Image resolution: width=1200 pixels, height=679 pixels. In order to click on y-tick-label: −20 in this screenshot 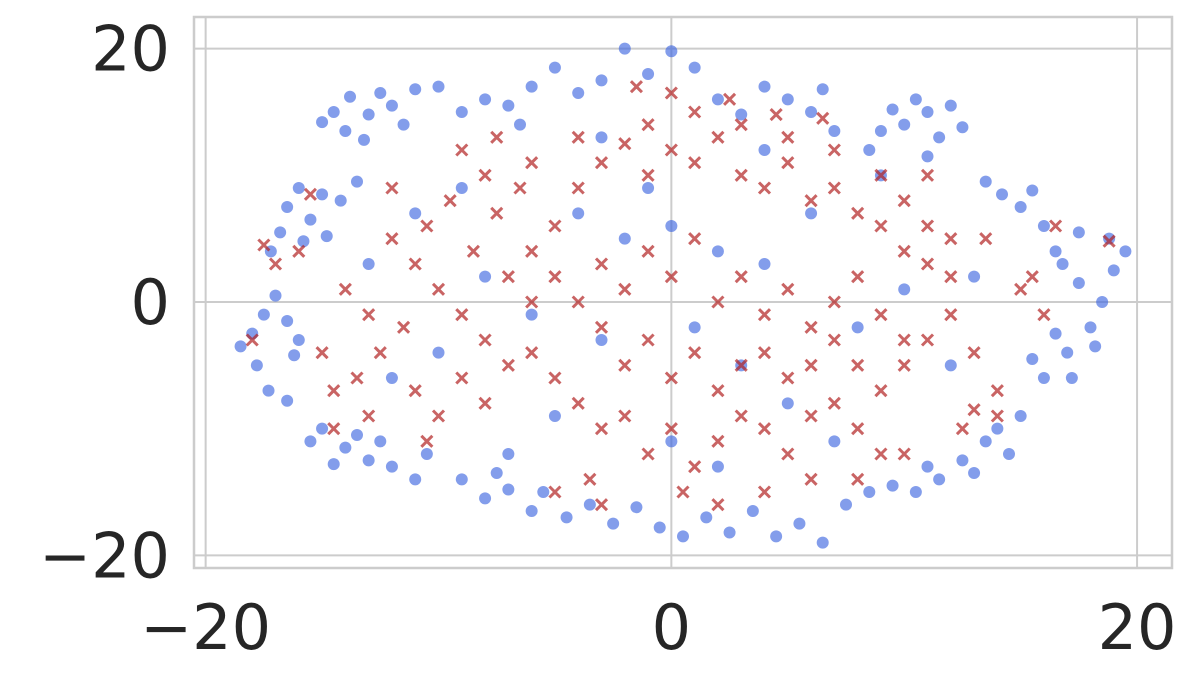, I will do `click(104, 555)`.